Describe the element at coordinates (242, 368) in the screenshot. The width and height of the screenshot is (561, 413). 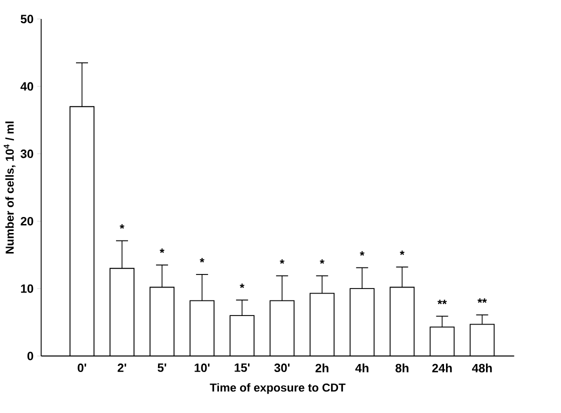
I see `x-tick-label: 15'` at that location.